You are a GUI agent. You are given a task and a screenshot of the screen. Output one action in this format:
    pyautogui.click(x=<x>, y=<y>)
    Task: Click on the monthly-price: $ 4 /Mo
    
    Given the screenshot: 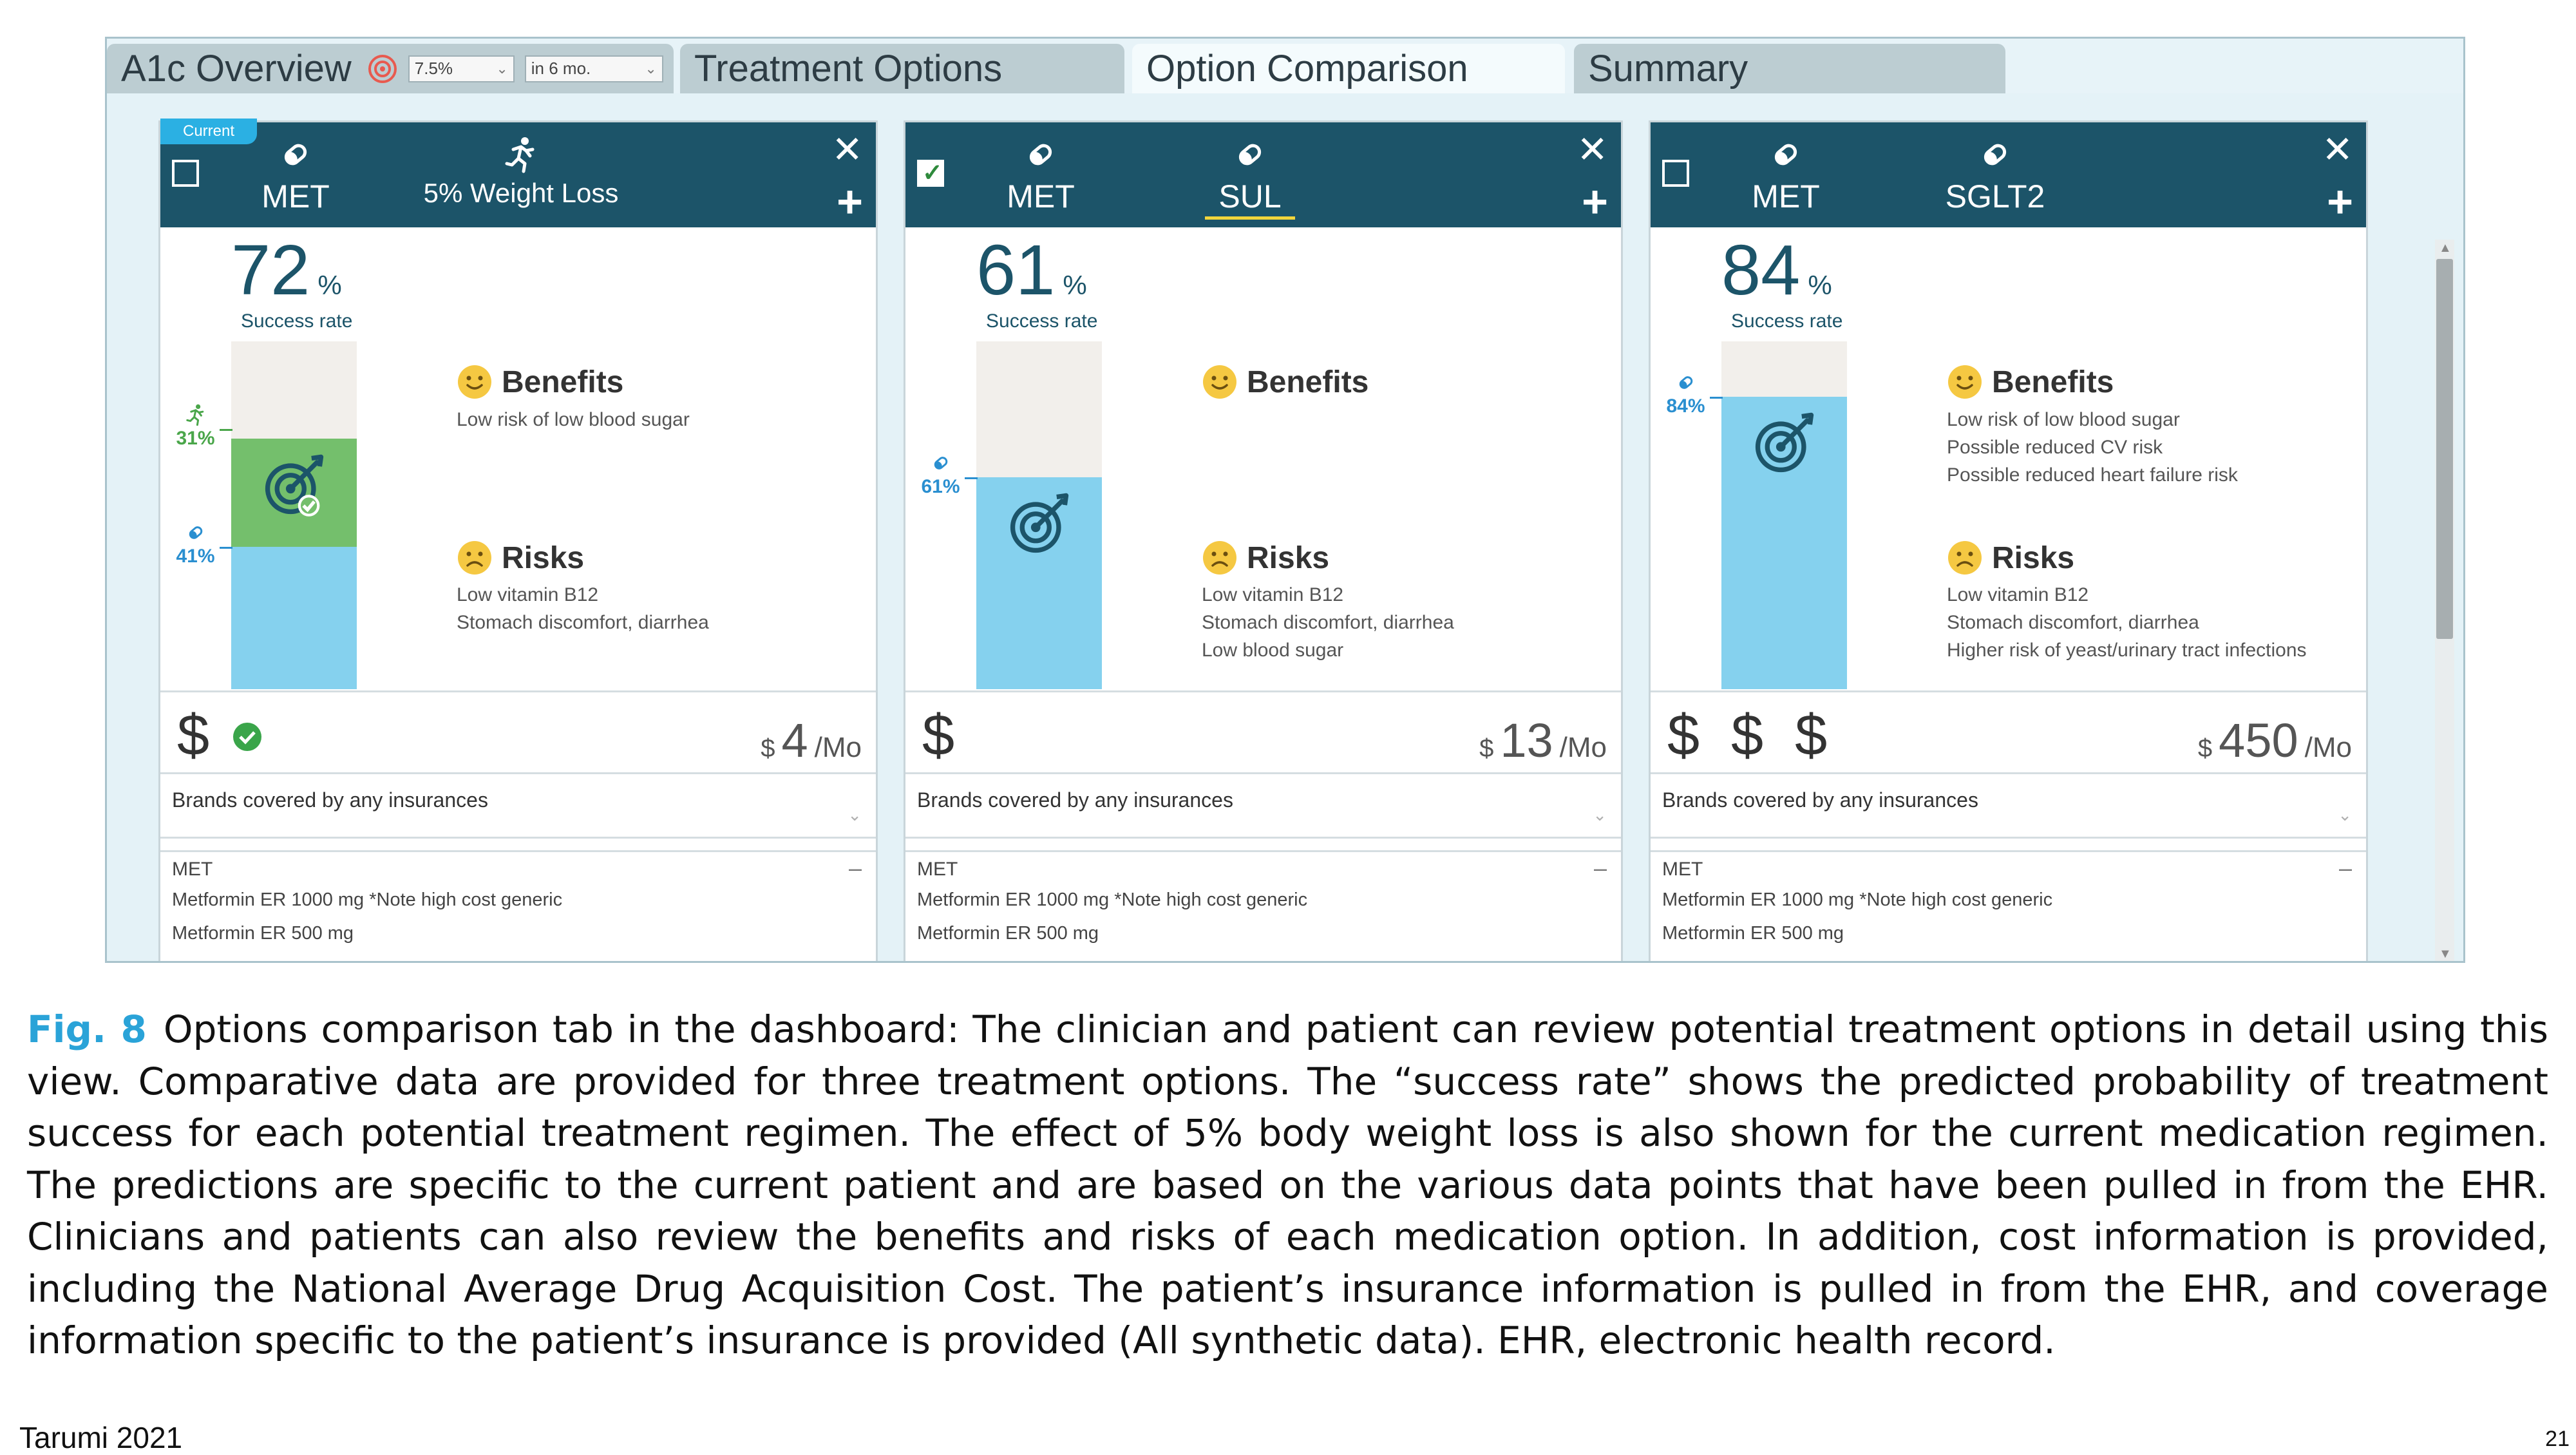 What is the action you would take?
    pyautogui.click(x=812, y=741)
    